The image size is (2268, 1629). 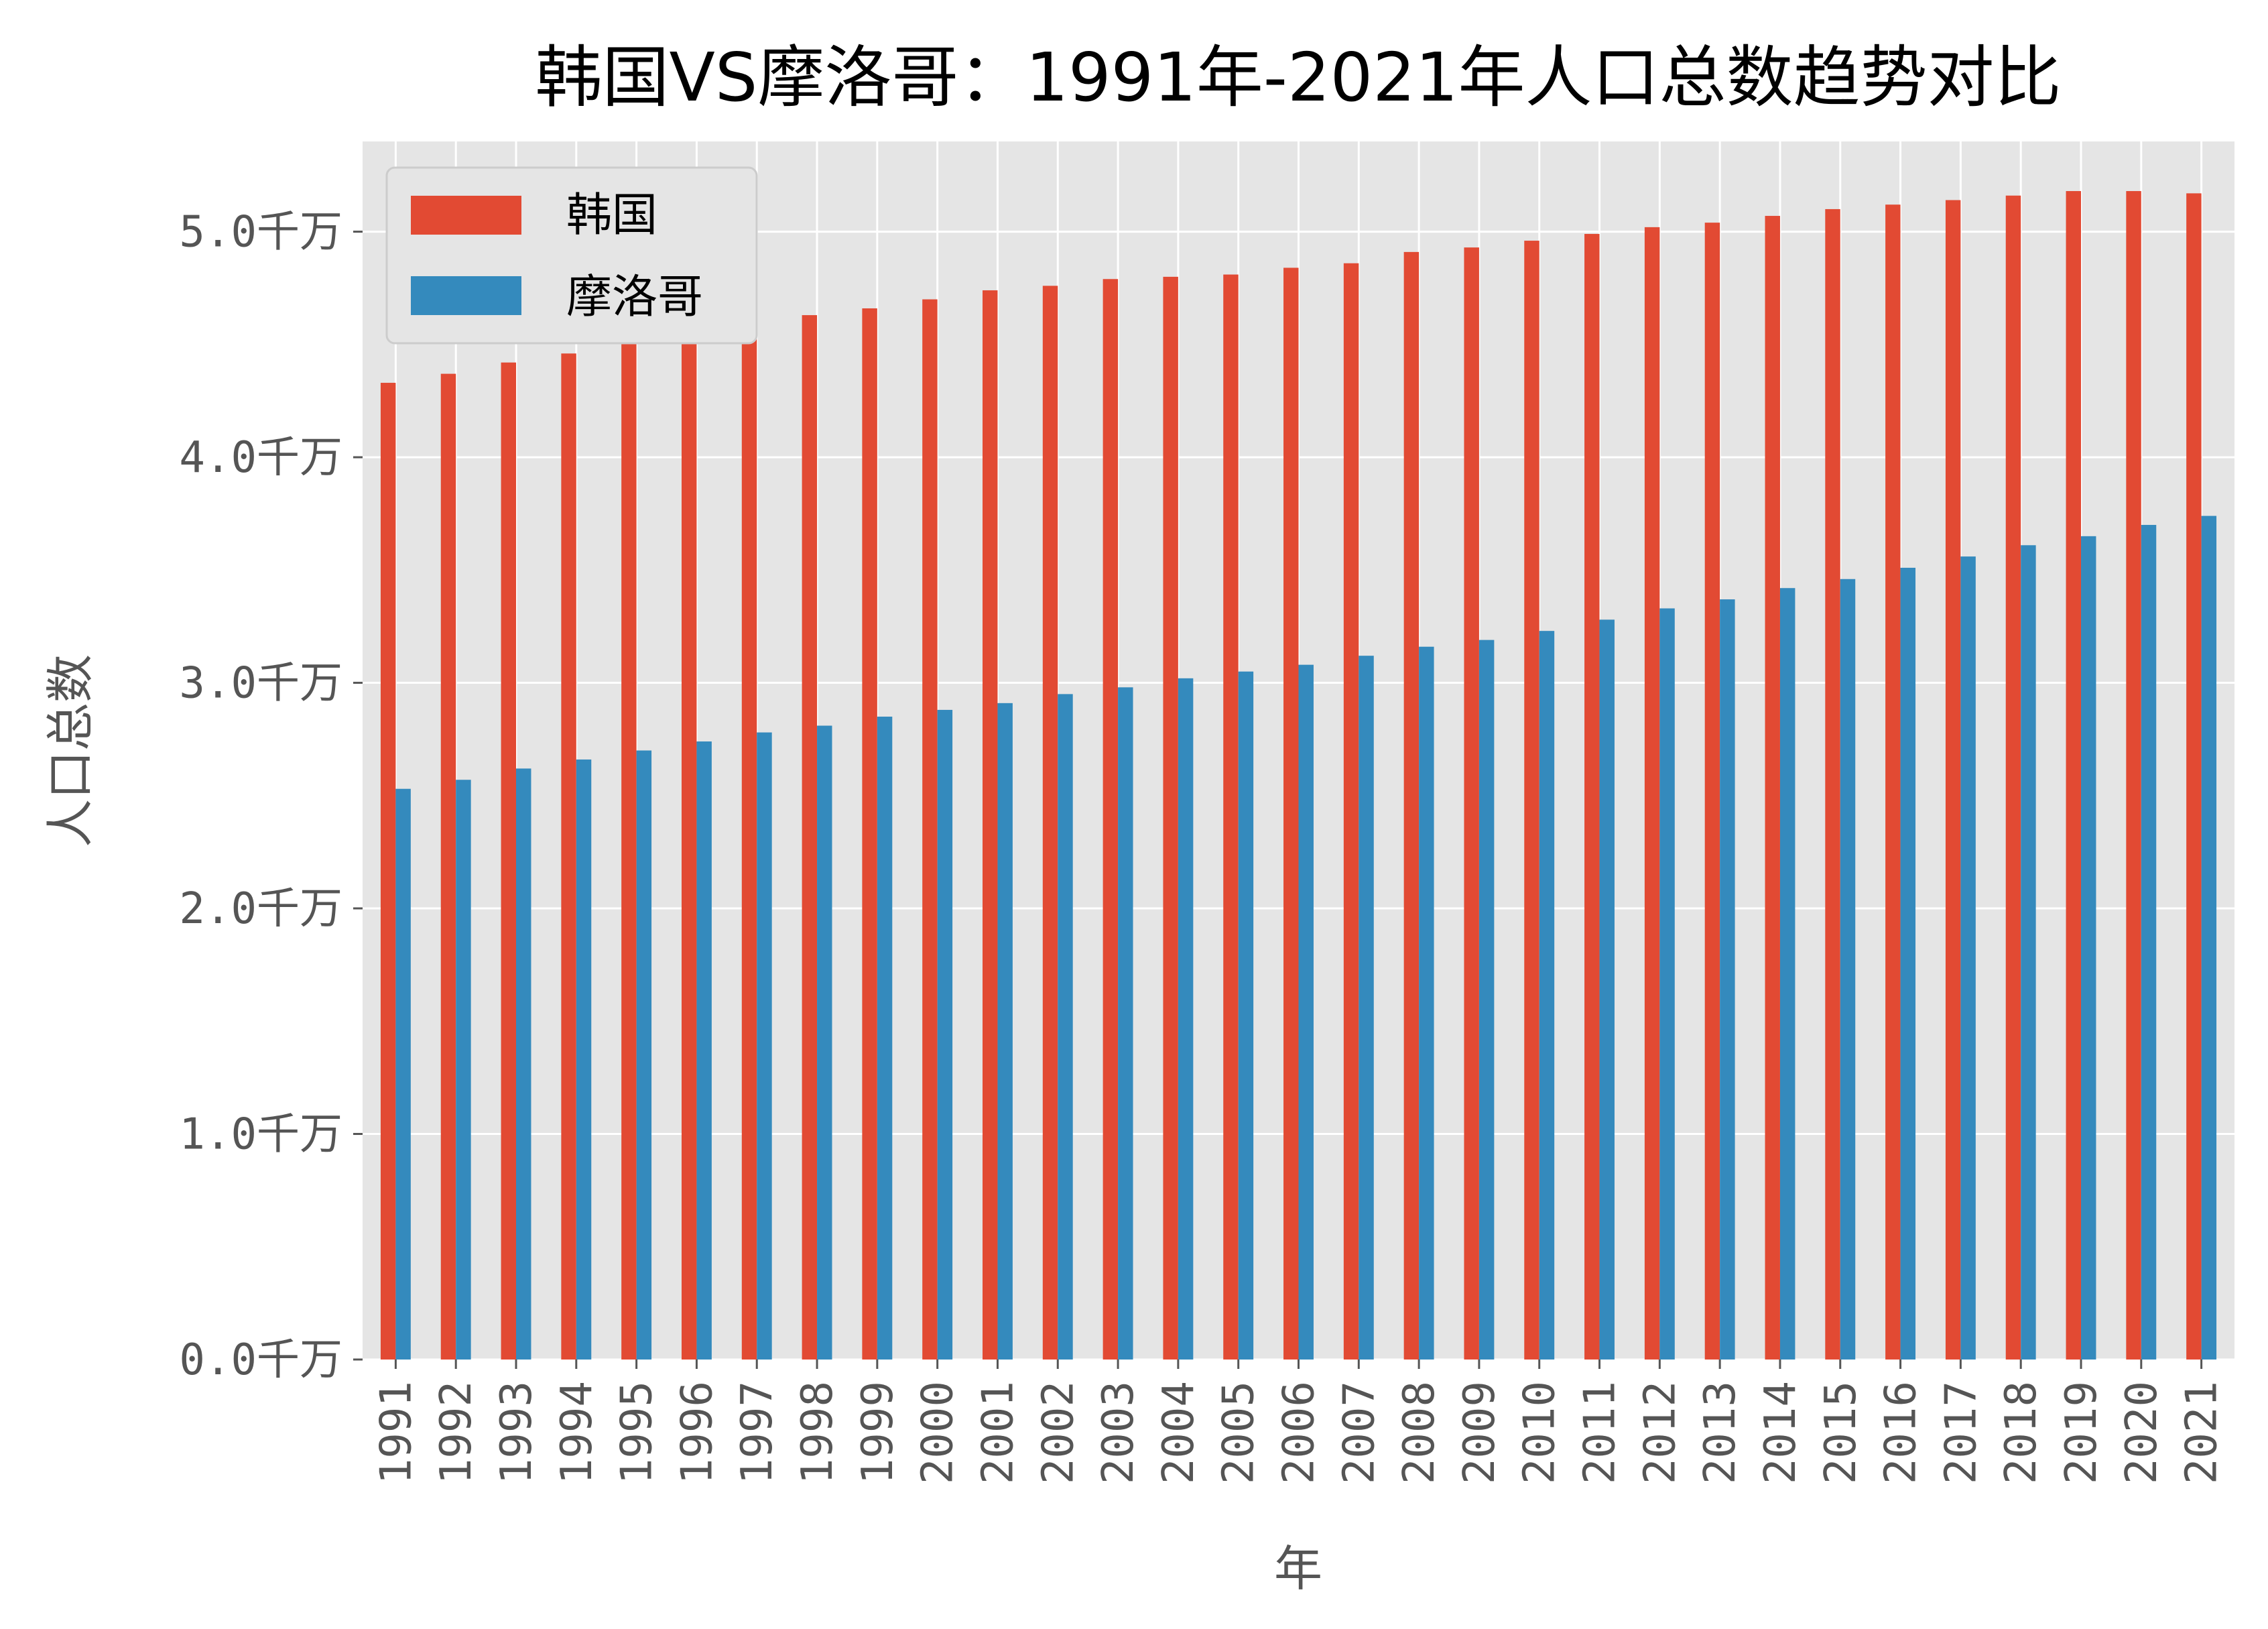 What do you see at coordinates (1592, 796) in the screenshot?
I see `bar-korea-2011` at bounding box center [1592, 796].